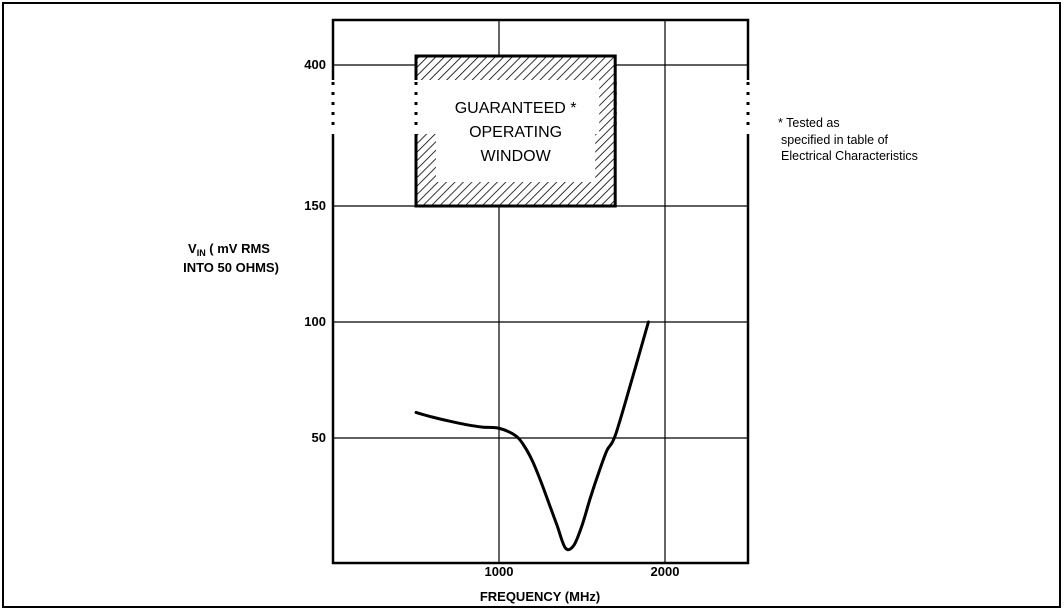  Describe the element at coordinates (515, 156) in the screenshot. I see `window-label-line-3: WINDOW` at that location.